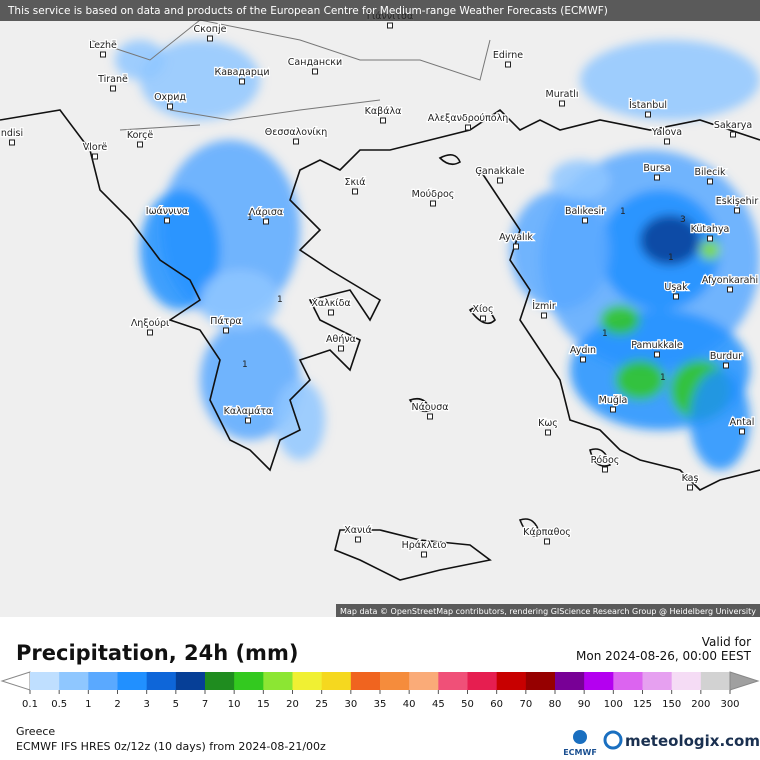 The image size is (760, 760). Describe the element at coordinates (605, 460) in the screenshot. I see `city-label: Ρόδος` at that location.